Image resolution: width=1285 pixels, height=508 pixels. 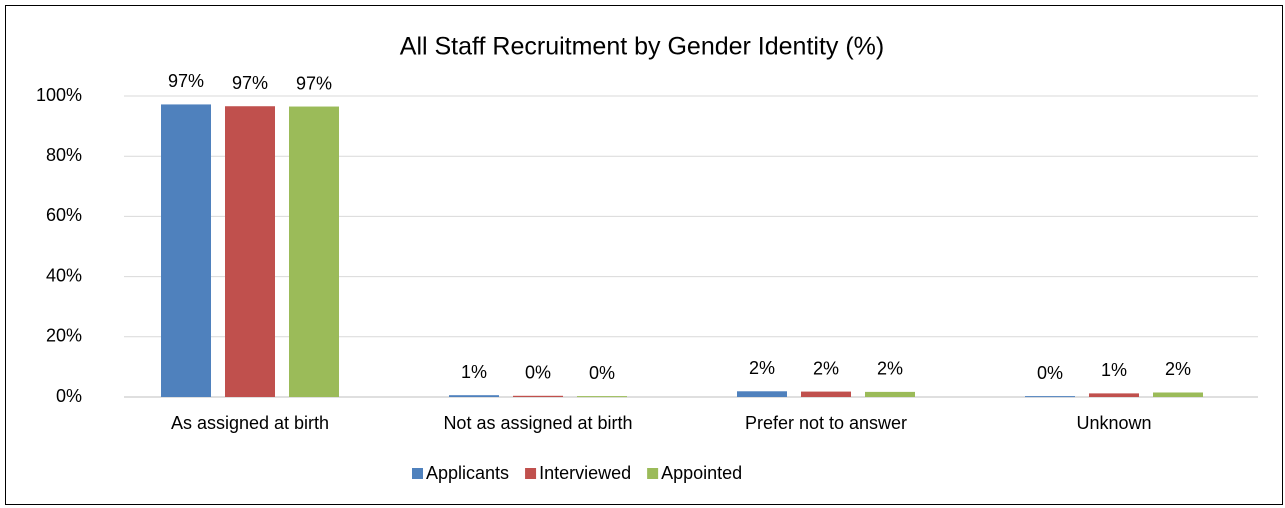 What do you see at coordinates (69, 396) in the screenshot?
I see `y-tick-label: 0%` at bounding box center [69, 396].